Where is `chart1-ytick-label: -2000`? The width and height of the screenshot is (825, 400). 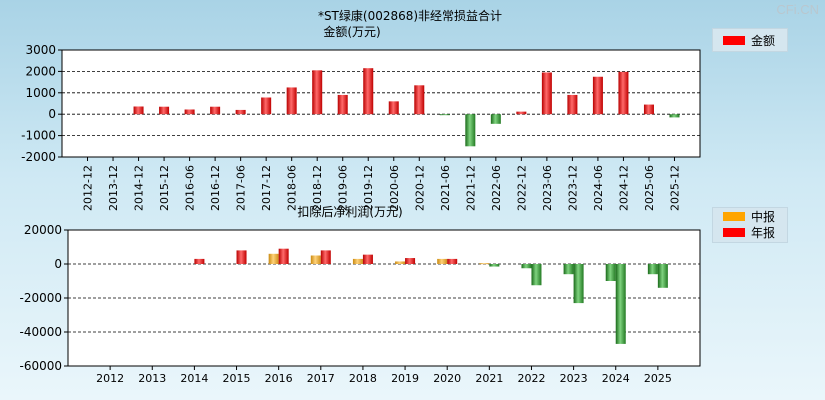 chart1-ytick-label: -2000 is located at coordinates (38, 157).